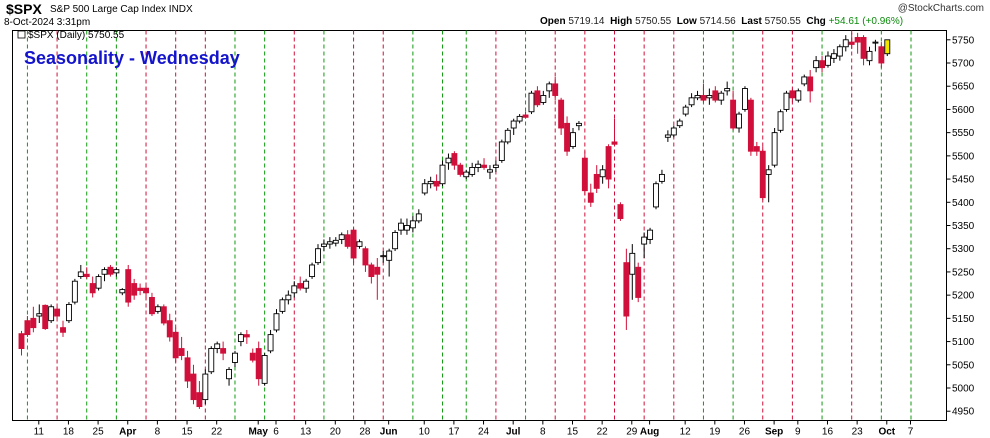  I want to click on x-tick-label: 25, so click(99, 432).